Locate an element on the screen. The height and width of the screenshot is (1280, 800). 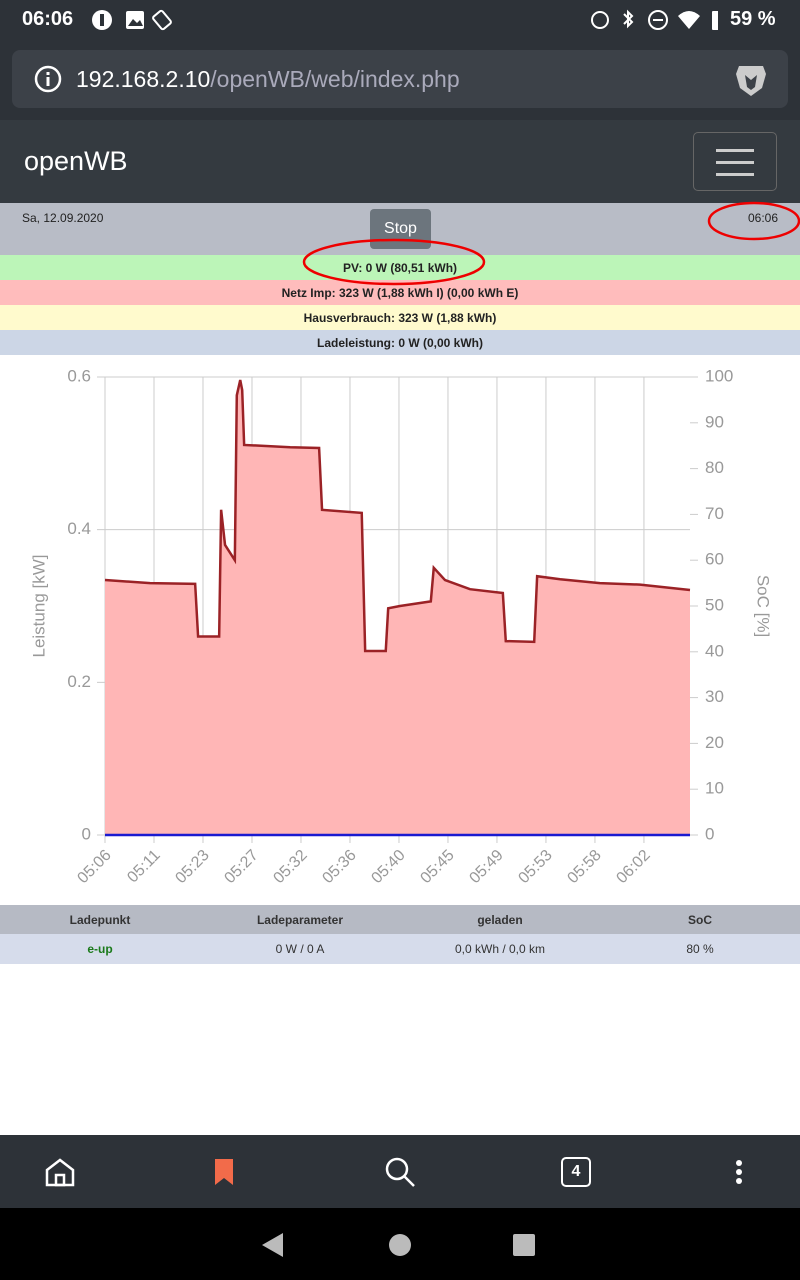
address-field: 192.168.2.10/openWB/web/index.php is located at coordinates (400, 79).